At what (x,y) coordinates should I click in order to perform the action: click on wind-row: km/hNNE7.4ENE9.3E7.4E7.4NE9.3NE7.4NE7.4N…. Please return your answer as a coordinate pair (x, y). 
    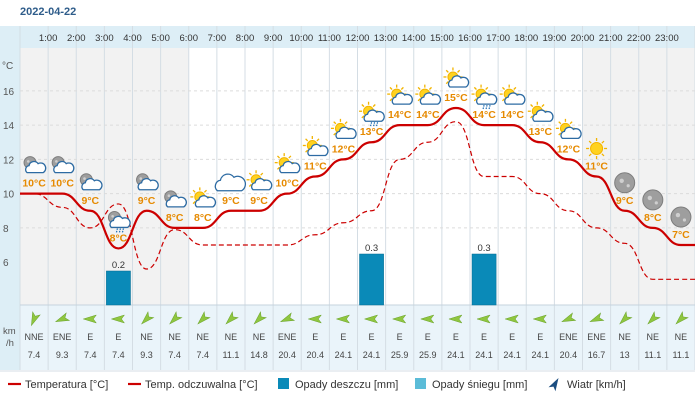
    Looking at the image, I should click on (346, 335).